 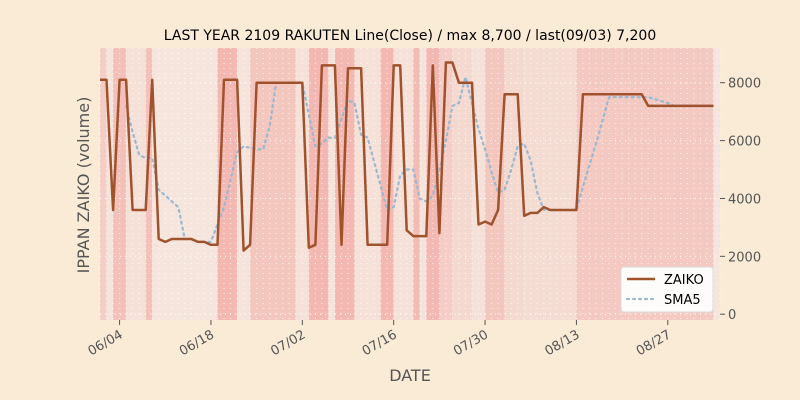 What do you see at coordinates (682, 300) in the screenshot?
I see `legend-label-sma5: SMA5` at bounding box center [682, 300].